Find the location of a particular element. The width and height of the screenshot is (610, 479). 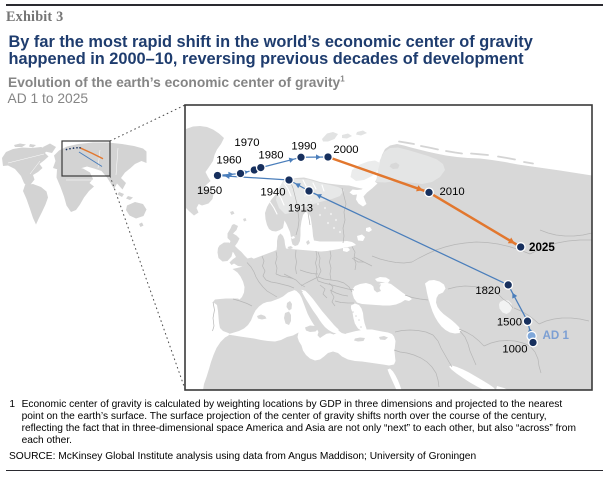

svg-text: 1820 is located at coordinates (487, 291).